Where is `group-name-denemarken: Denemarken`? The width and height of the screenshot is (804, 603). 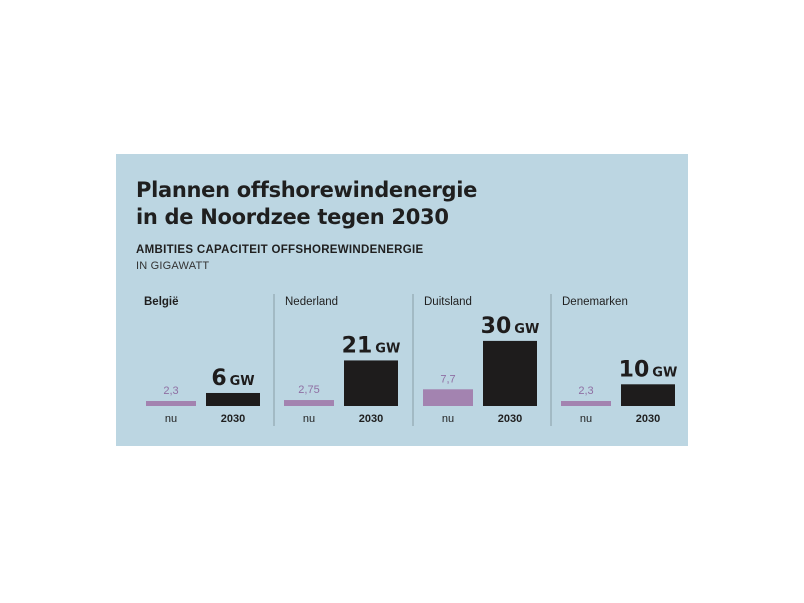 group-name-denemarken: Denemarken is located at coordinates (595, 302).